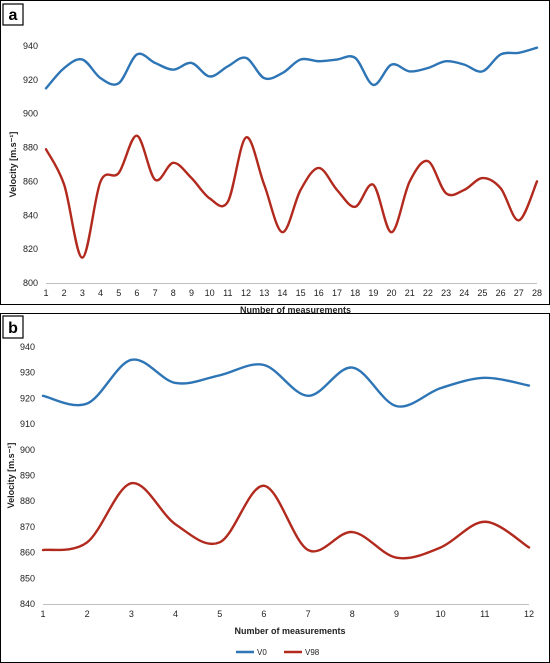 The width and height of the screenshot is (550, 663). I want to click on y-tick-label: 890, so click(27, 476).